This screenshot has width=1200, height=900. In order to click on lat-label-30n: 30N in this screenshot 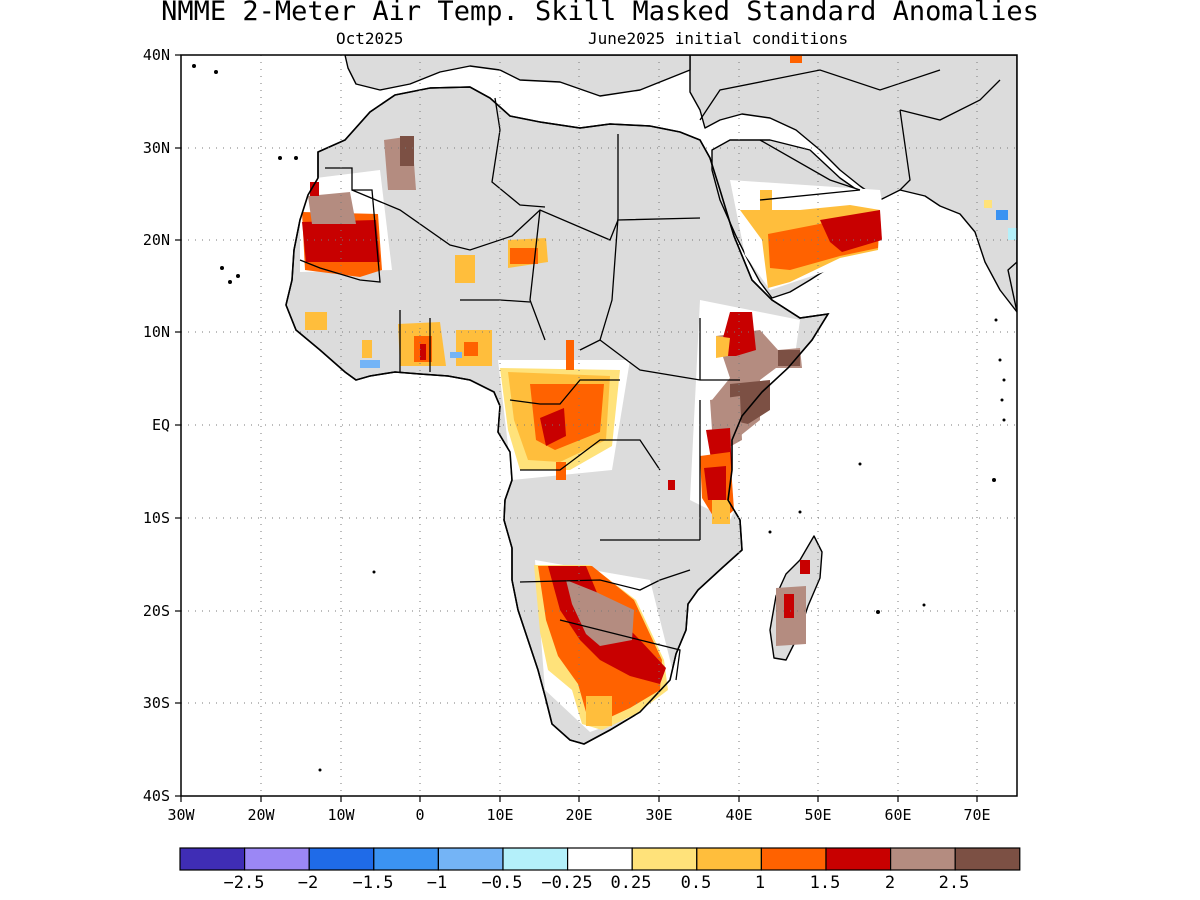, I will do `click(156, 148)`.